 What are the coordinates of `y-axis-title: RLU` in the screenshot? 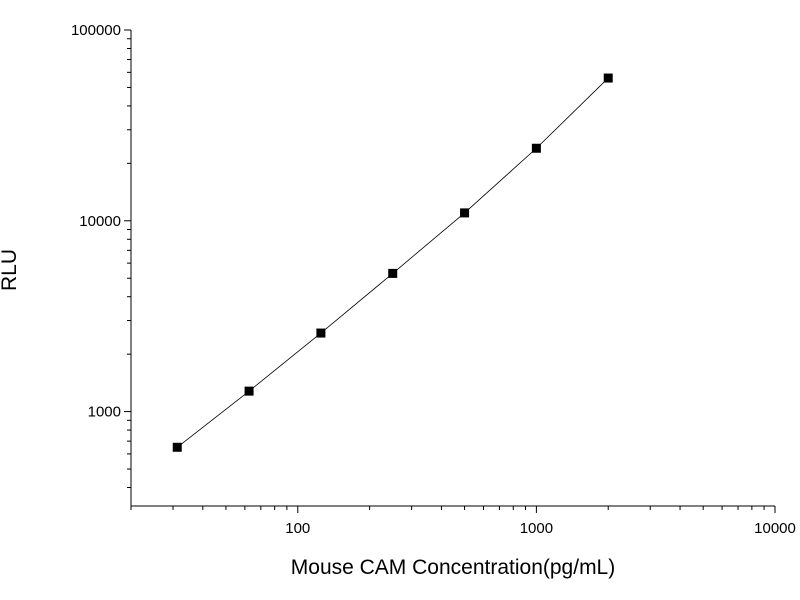 It's located at (10, 270).